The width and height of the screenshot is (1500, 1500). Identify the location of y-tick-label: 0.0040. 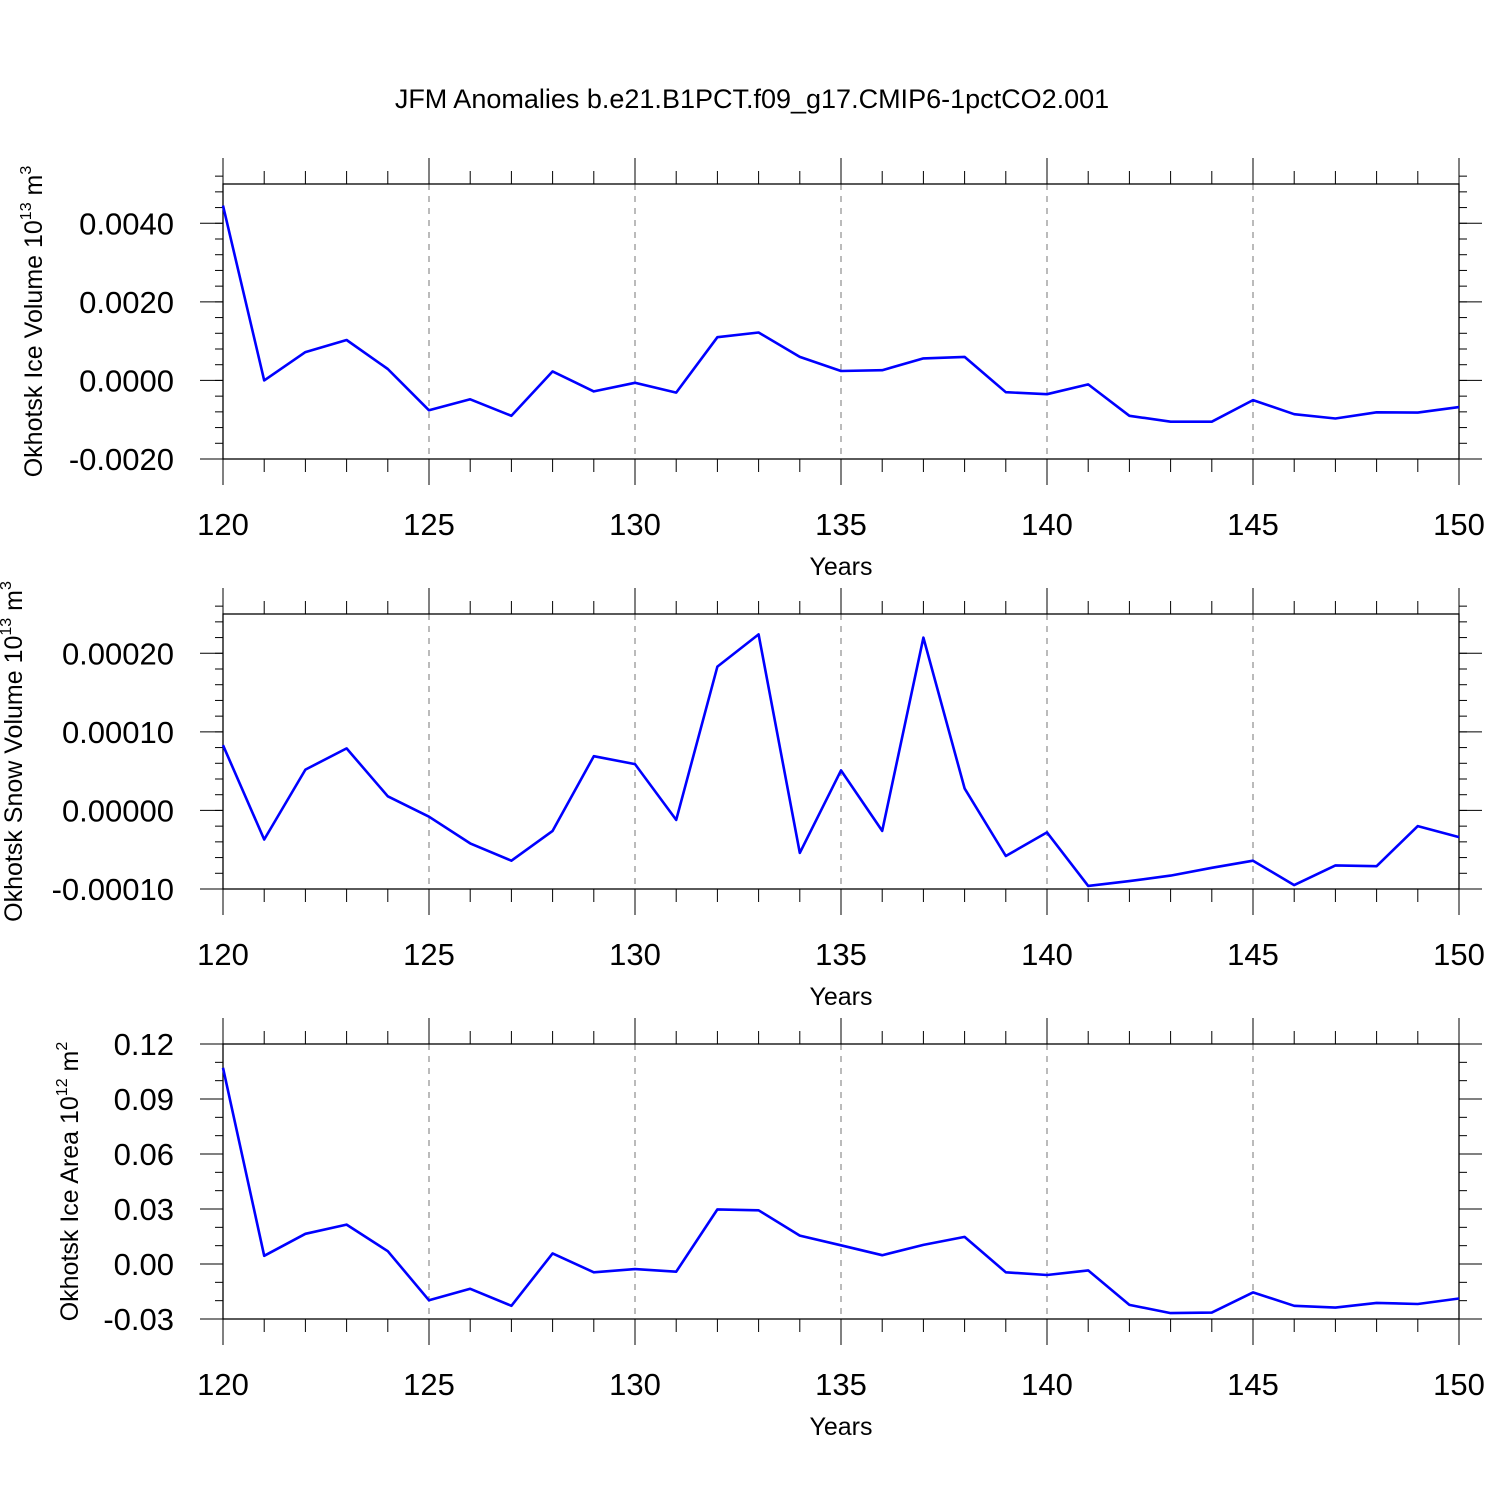
(126, 223).